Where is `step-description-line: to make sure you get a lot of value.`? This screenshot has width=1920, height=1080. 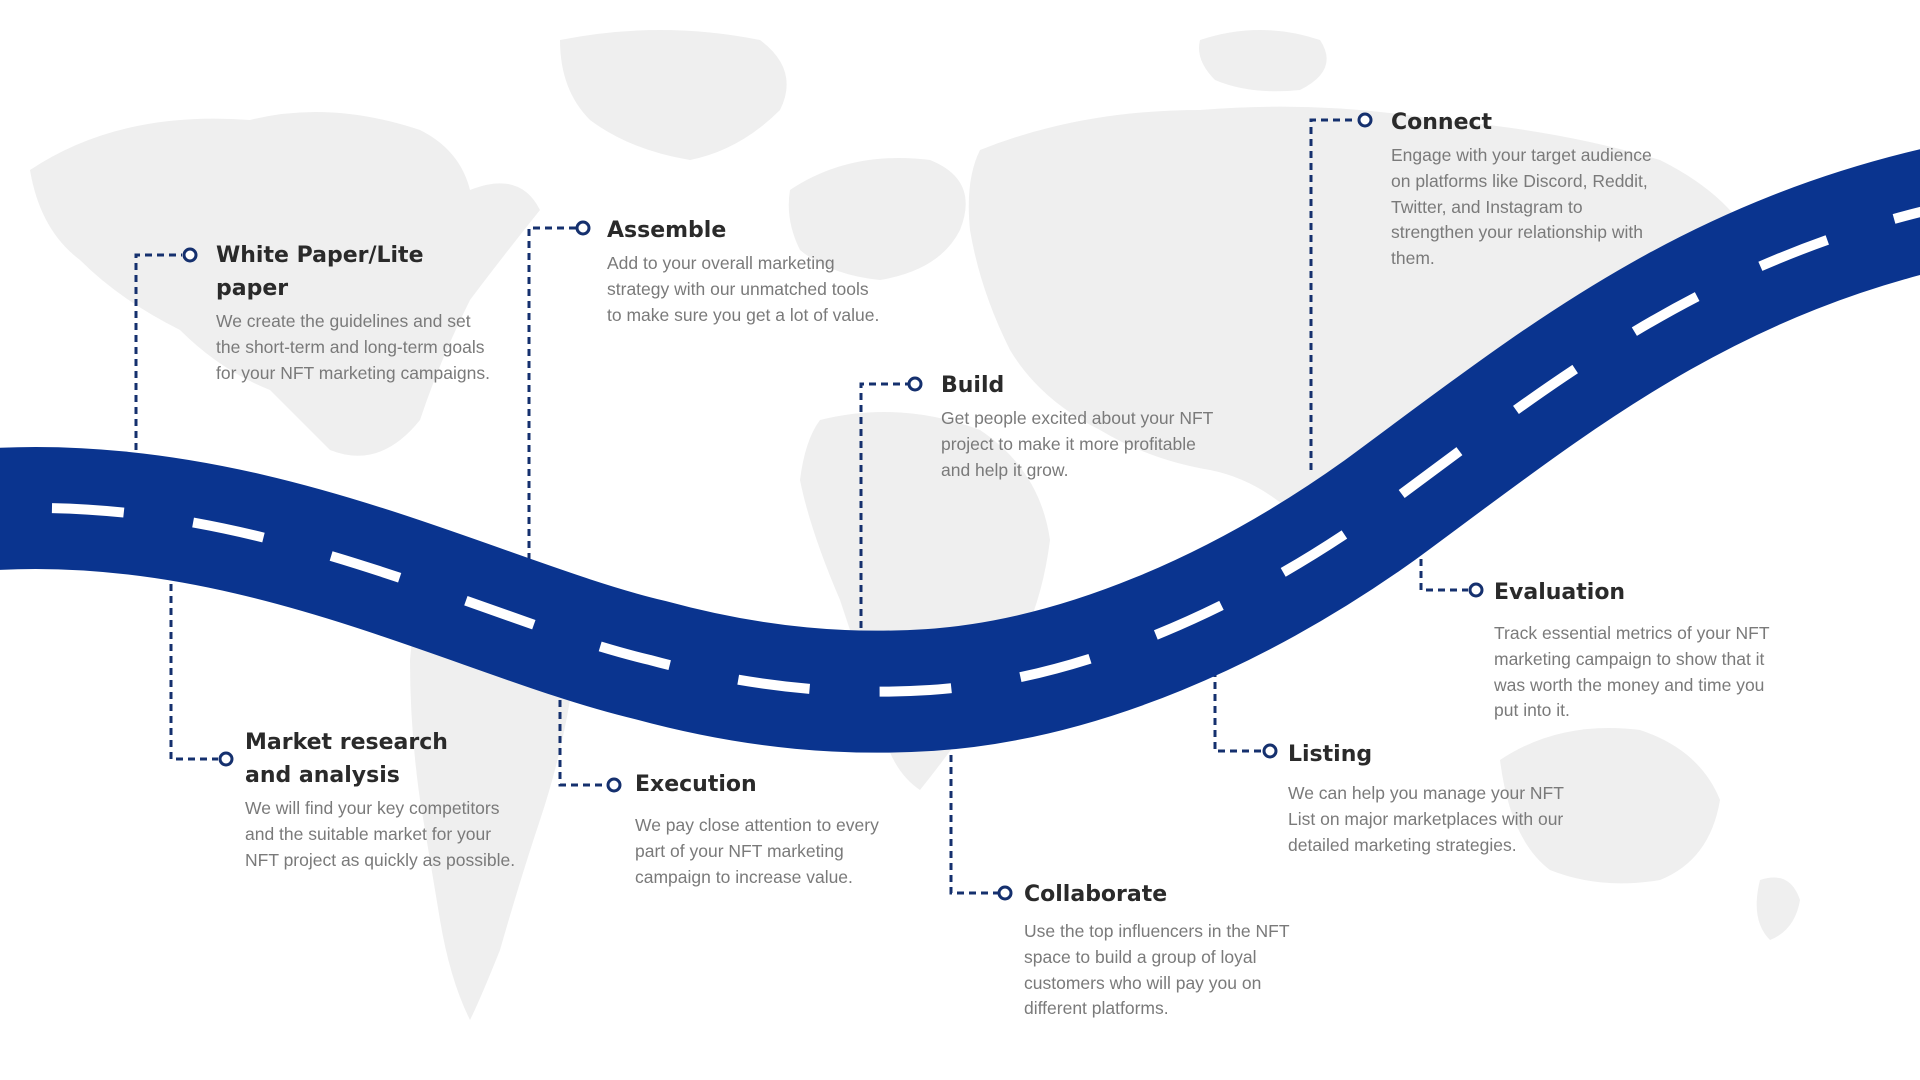
step-description-line: to make sure you get a lot of value. is located at coordinates (743, 314).